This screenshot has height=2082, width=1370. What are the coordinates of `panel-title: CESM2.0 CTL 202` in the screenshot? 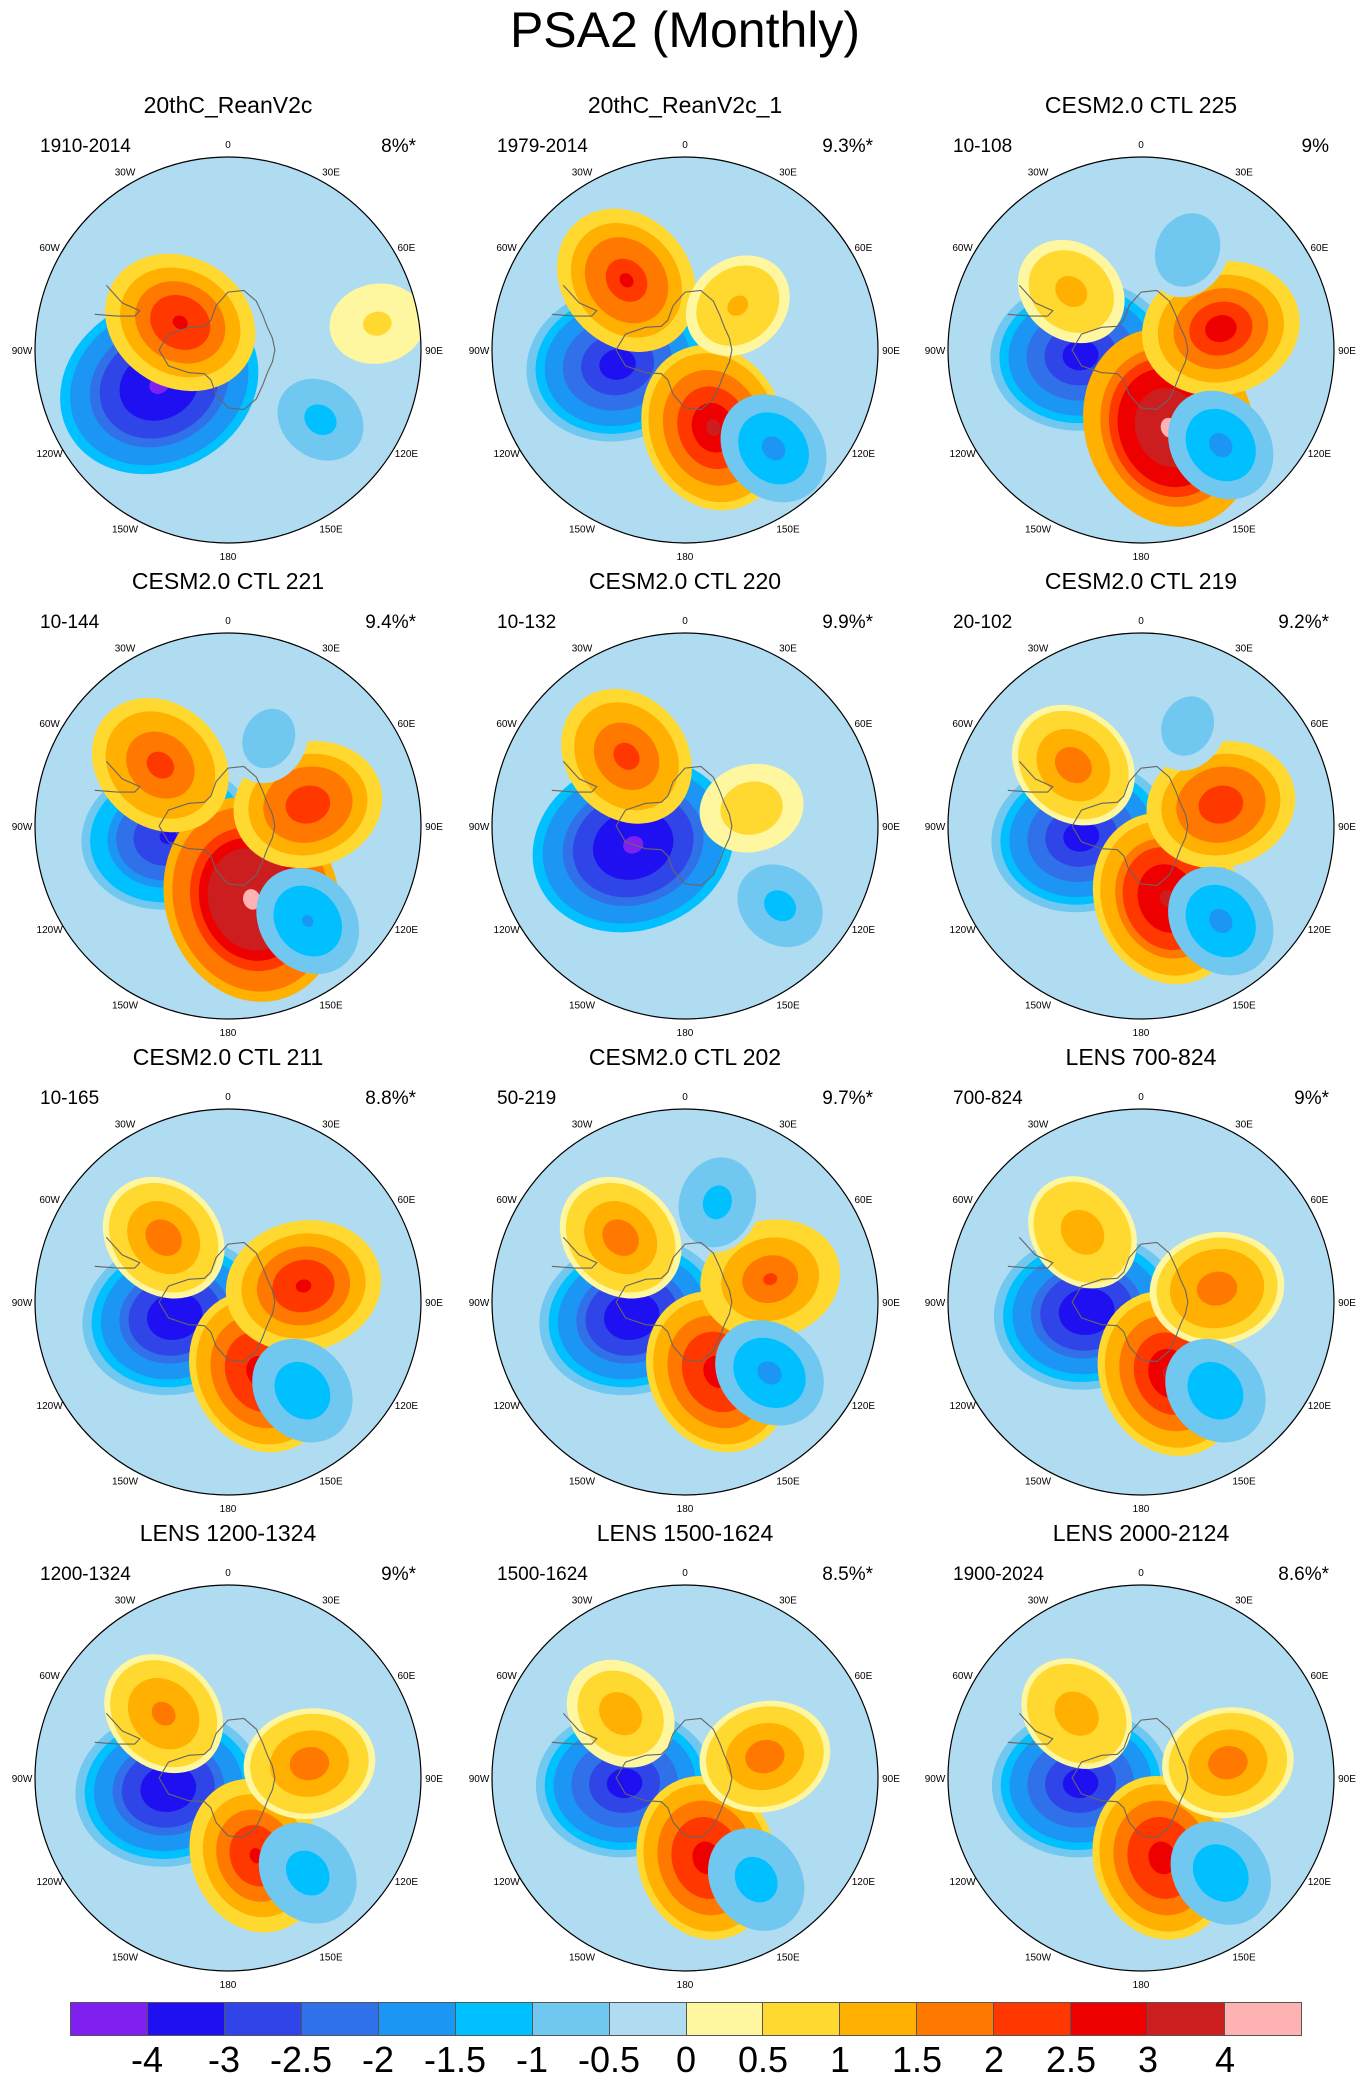 It's located at (685, 1057).